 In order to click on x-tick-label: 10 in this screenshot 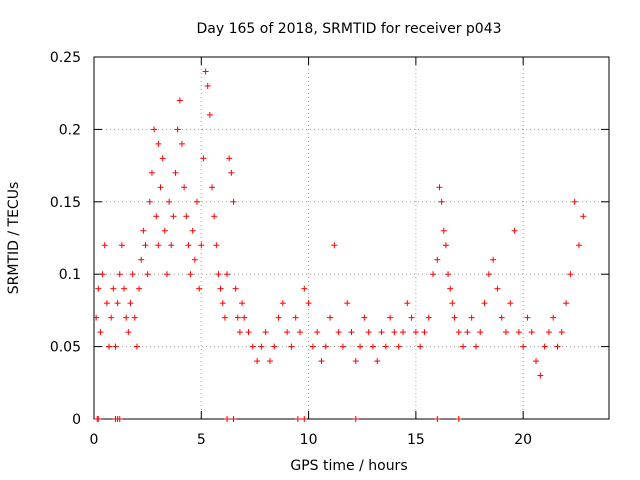, I will do `click(309, 440)`.